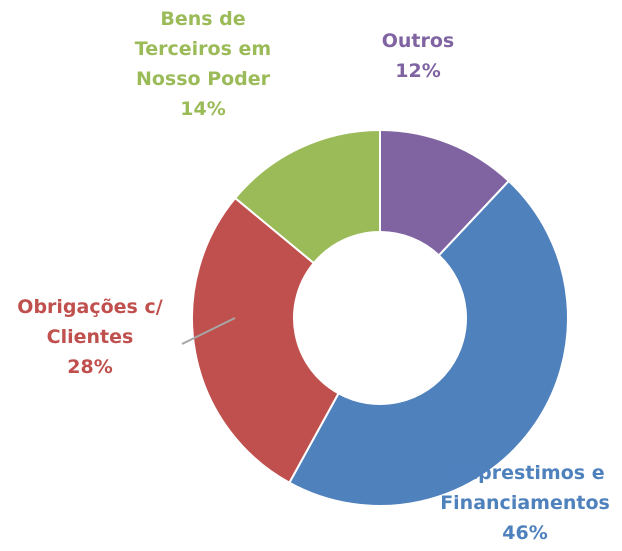  Describe the element at coordinates (208, 331) in the screenshot. I see `leader-line` at that location.